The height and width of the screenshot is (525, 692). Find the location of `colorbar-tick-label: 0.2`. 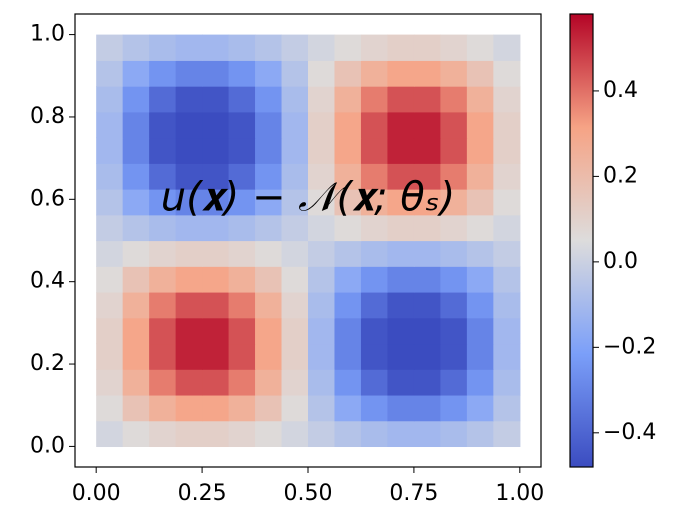

colorbar-tick-label: 0.2 is located at coordinates (620, 175).